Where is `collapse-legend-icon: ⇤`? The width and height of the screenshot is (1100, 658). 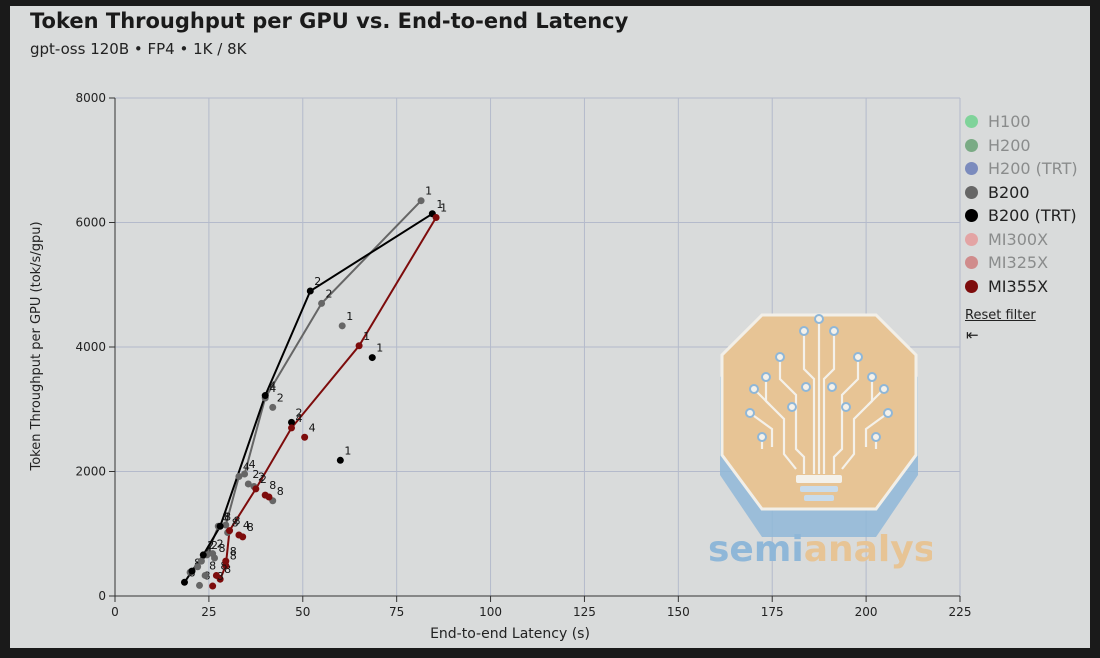 collapse-legend-icon: ⇤ is located at coordinates (972, 335).